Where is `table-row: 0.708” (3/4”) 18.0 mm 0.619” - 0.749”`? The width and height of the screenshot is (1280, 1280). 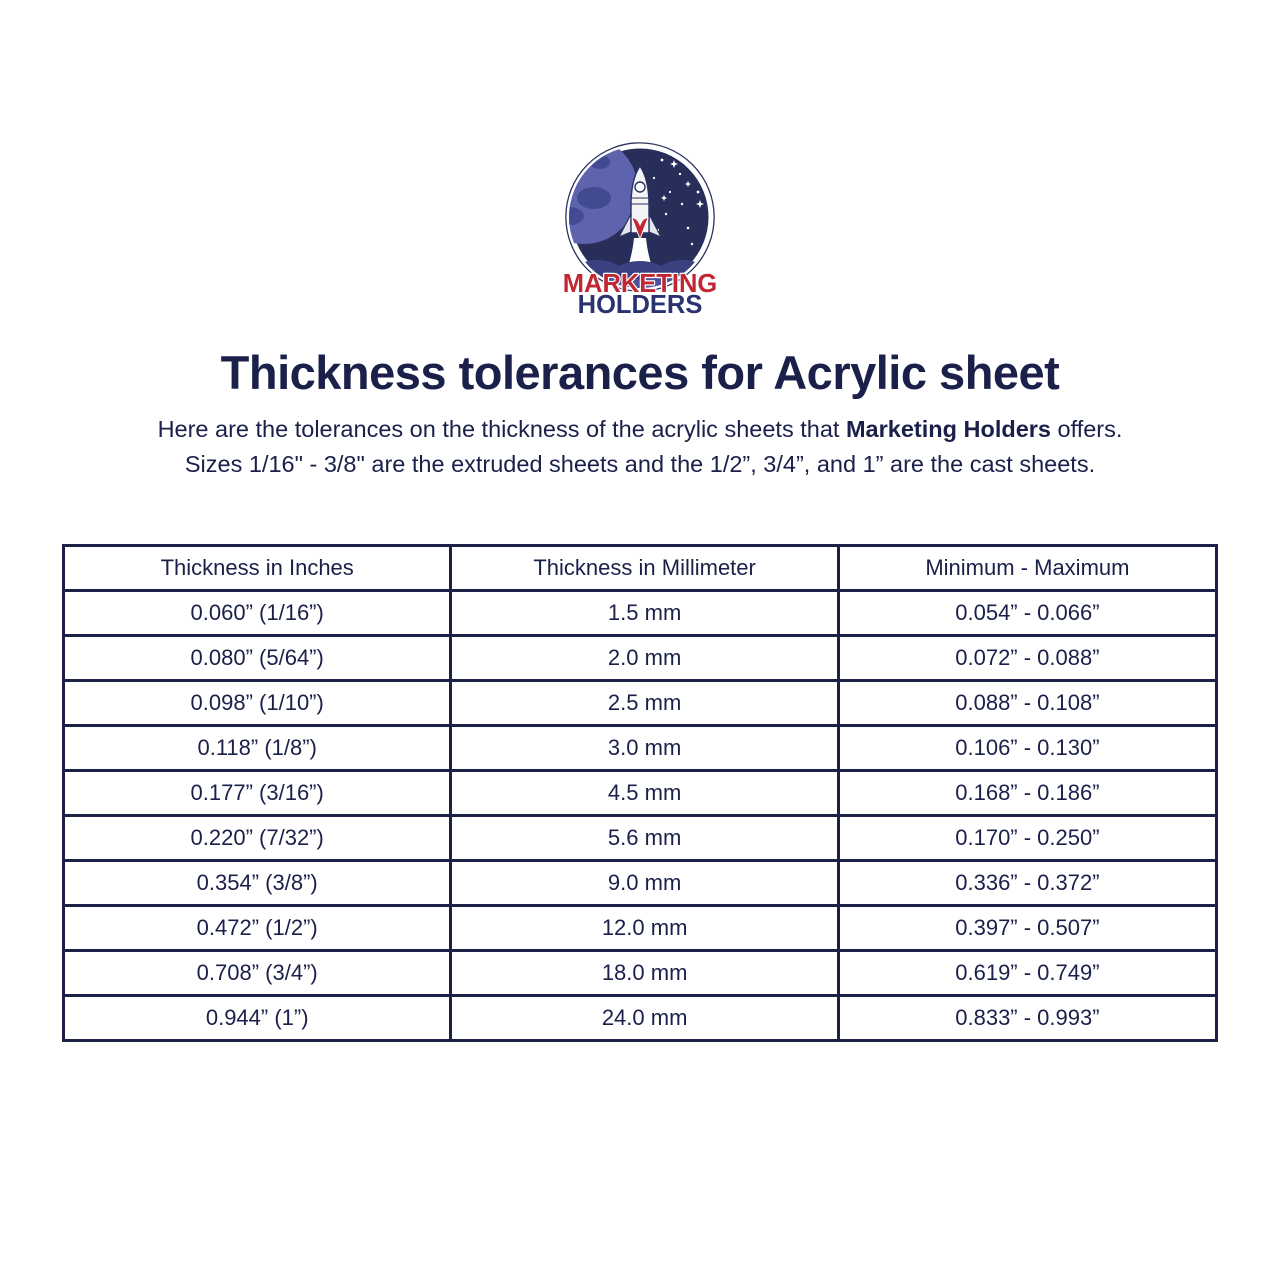 table-row: 0.708” (3/4”) 18.0 mm 0.619” - 0.749” is located at coordinates (640, 973).